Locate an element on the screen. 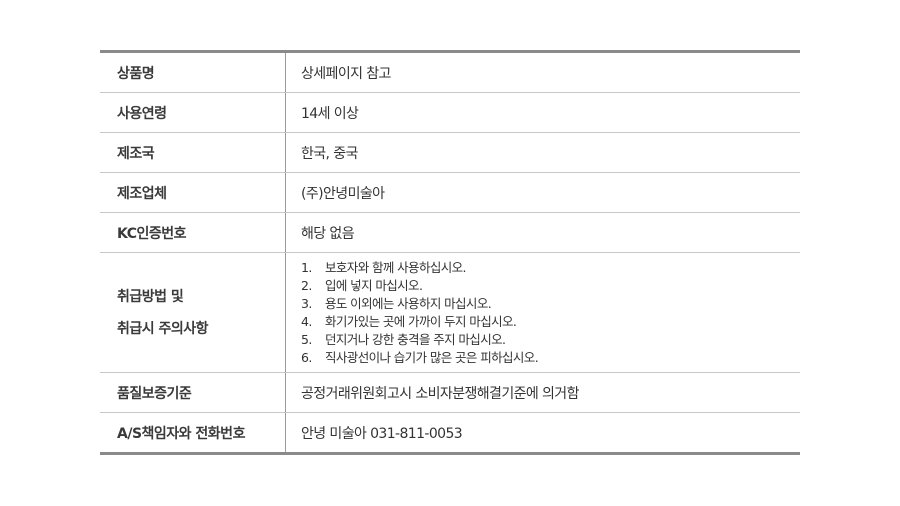 The height and width of the screenshot is (506, 900). handling-label-line2: 취급시 주의사항 is located at coordinates (163, 328).